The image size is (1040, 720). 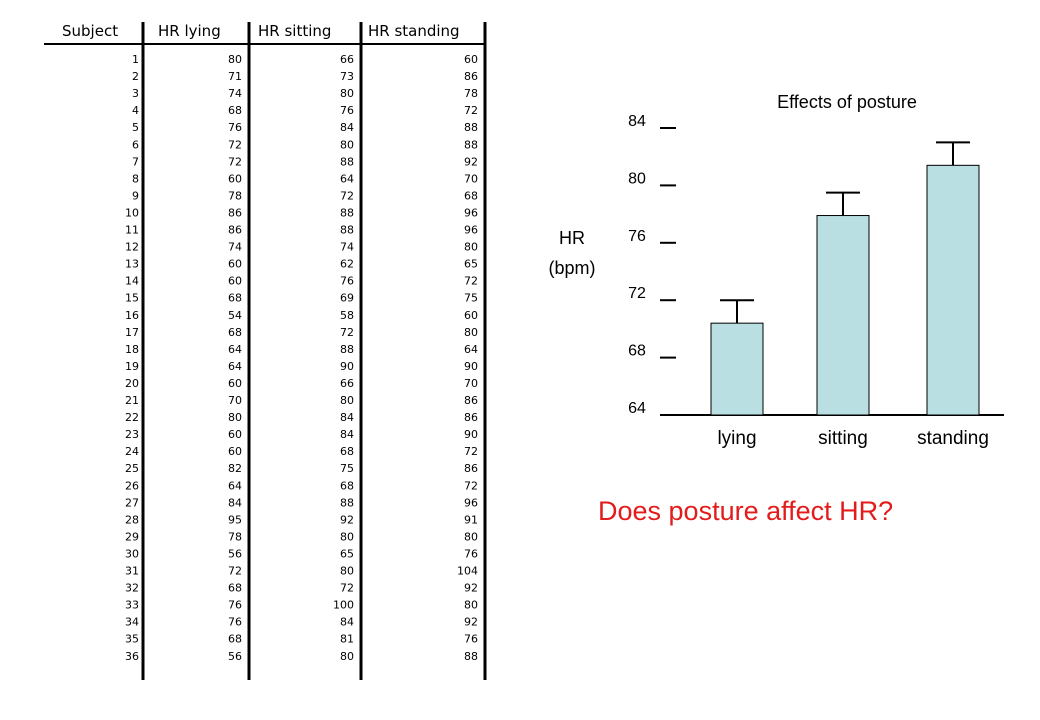 What do you see at coordinates (132, 315) in the screenshot?
I see `table-cell: 16` at bounding box center [132, 315].